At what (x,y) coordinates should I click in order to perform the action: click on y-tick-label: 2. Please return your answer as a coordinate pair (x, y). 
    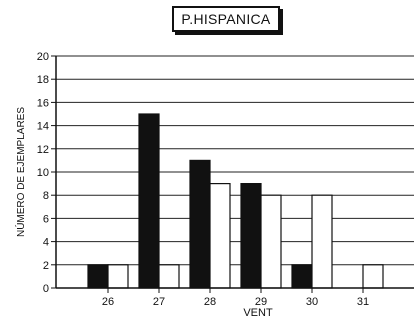
    Looking at the image, I should click on (46, 266).